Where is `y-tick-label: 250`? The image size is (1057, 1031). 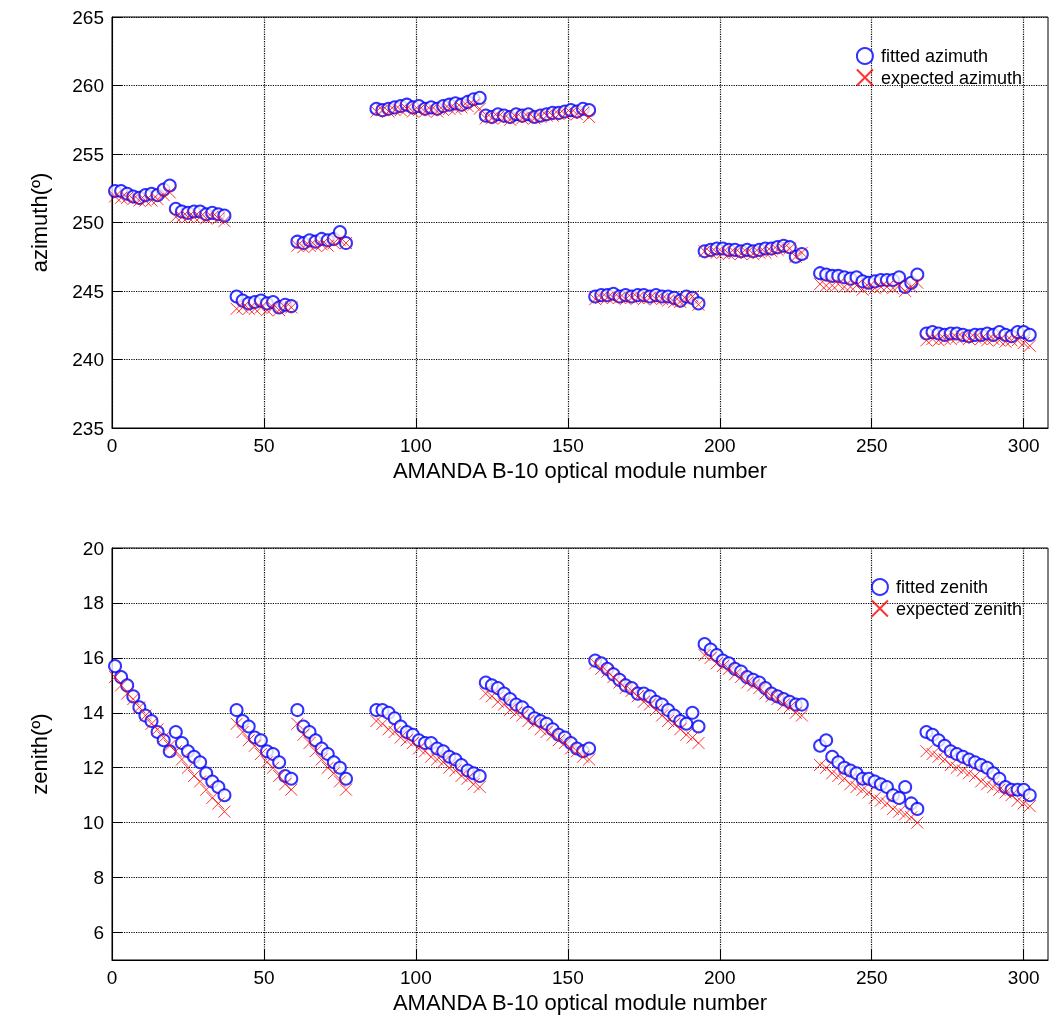 y-tick-label: 250 is located at coordinates (88, 222).